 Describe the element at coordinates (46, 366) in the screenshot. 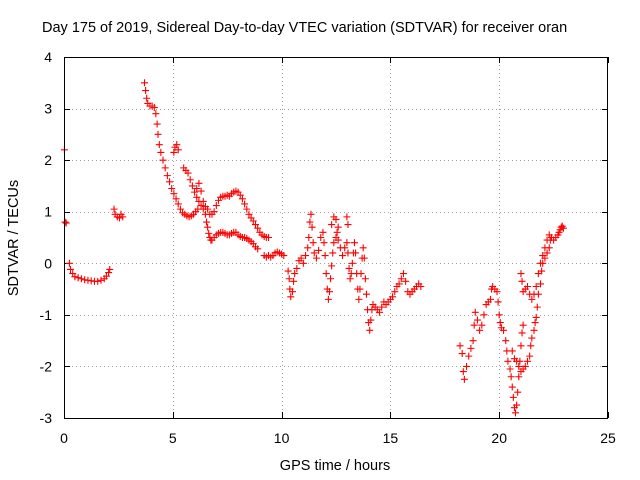

I see `y-tick-label: -2` at that location.